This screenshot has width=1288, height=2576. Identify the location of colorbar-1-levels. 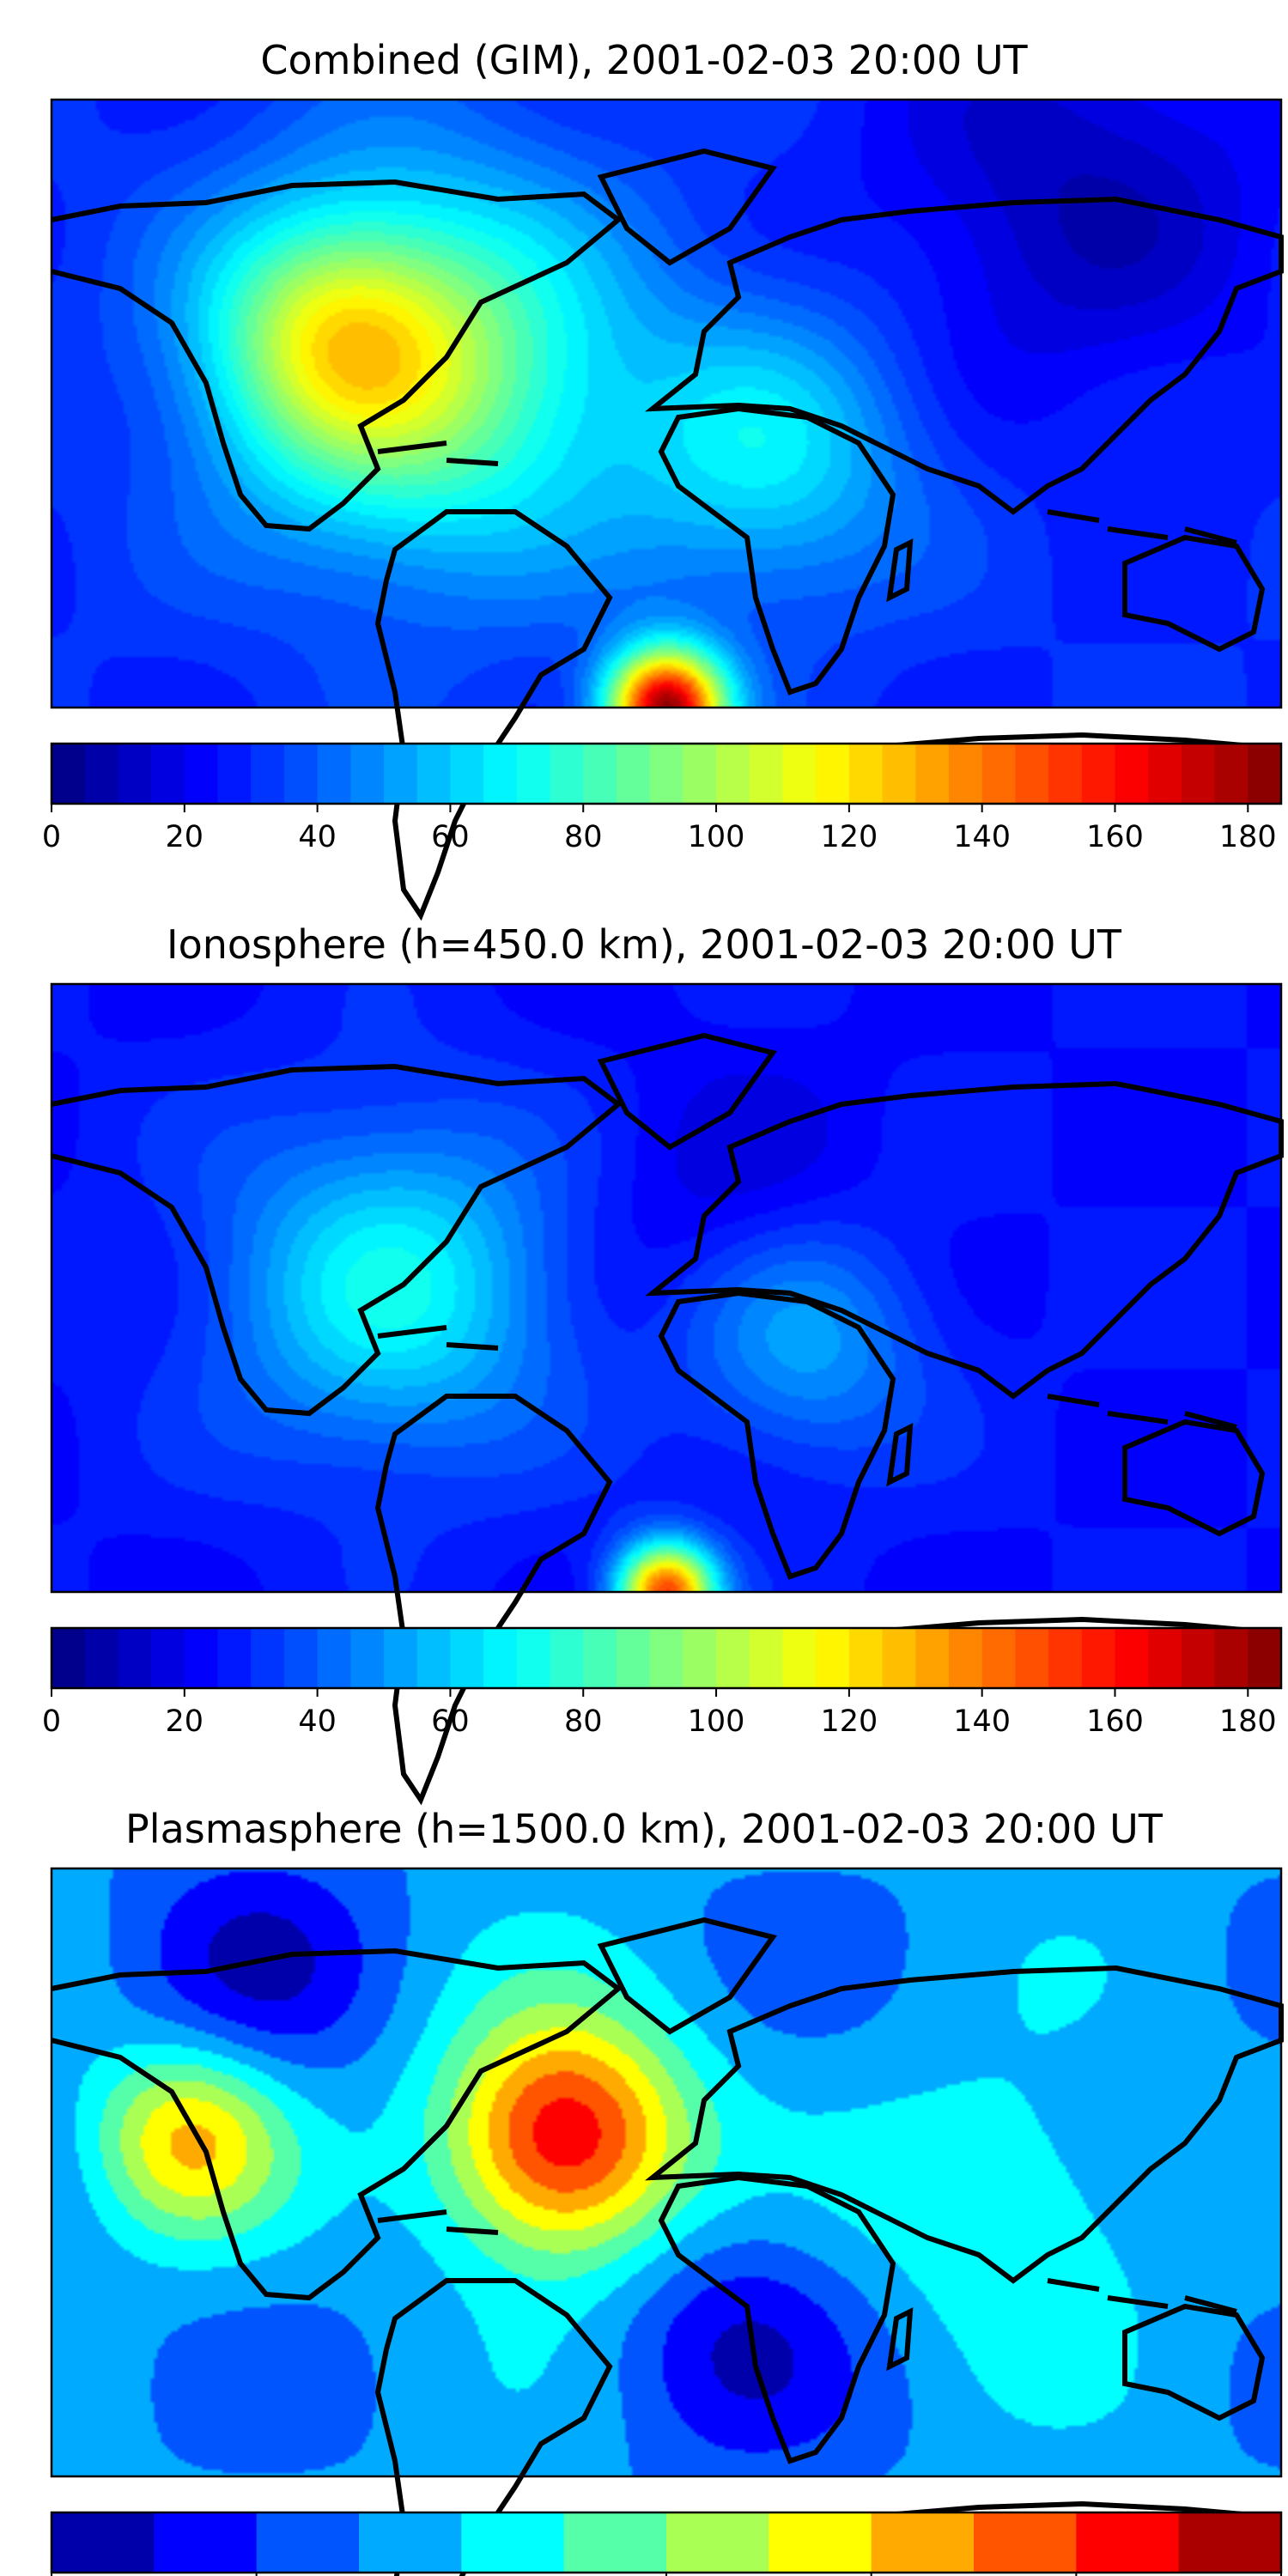
(667, 1658).